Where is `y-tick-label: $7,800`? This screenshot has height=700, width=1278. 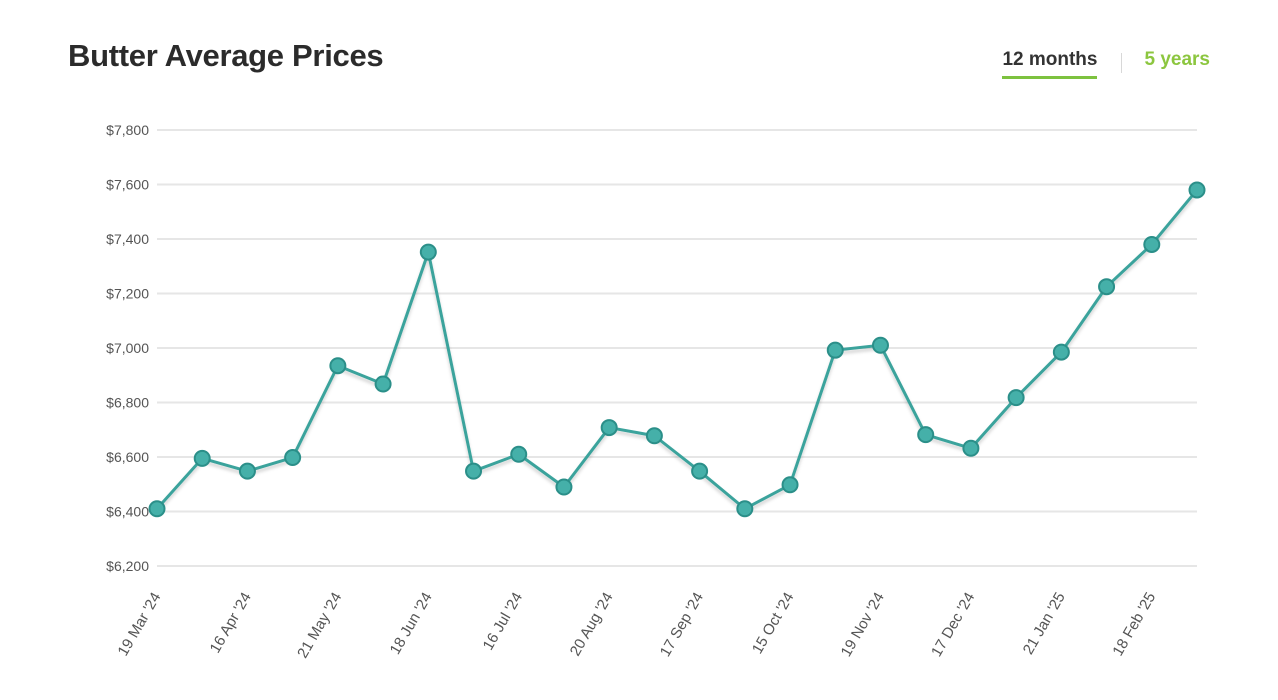
y-tick-label: $7,800 is located at coordinates (127, 130).